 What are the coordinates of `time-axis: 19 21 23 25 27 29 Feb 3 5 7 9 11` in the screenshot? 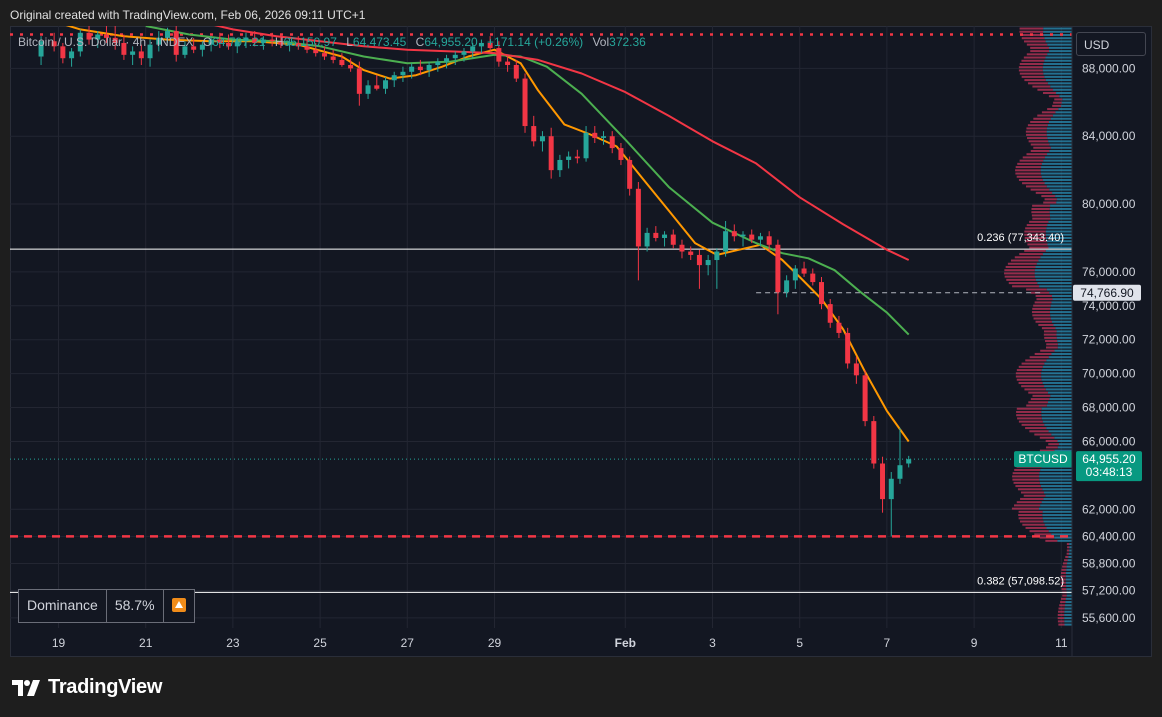 It's located at (560, 643).